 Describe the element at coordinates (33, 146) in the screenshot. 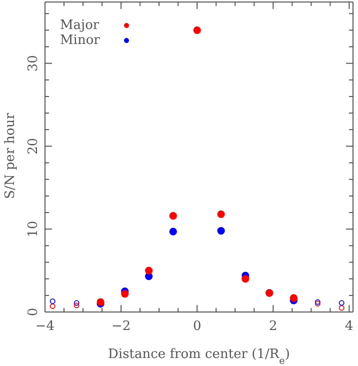

I see `y-tick-label: 20` at that location.